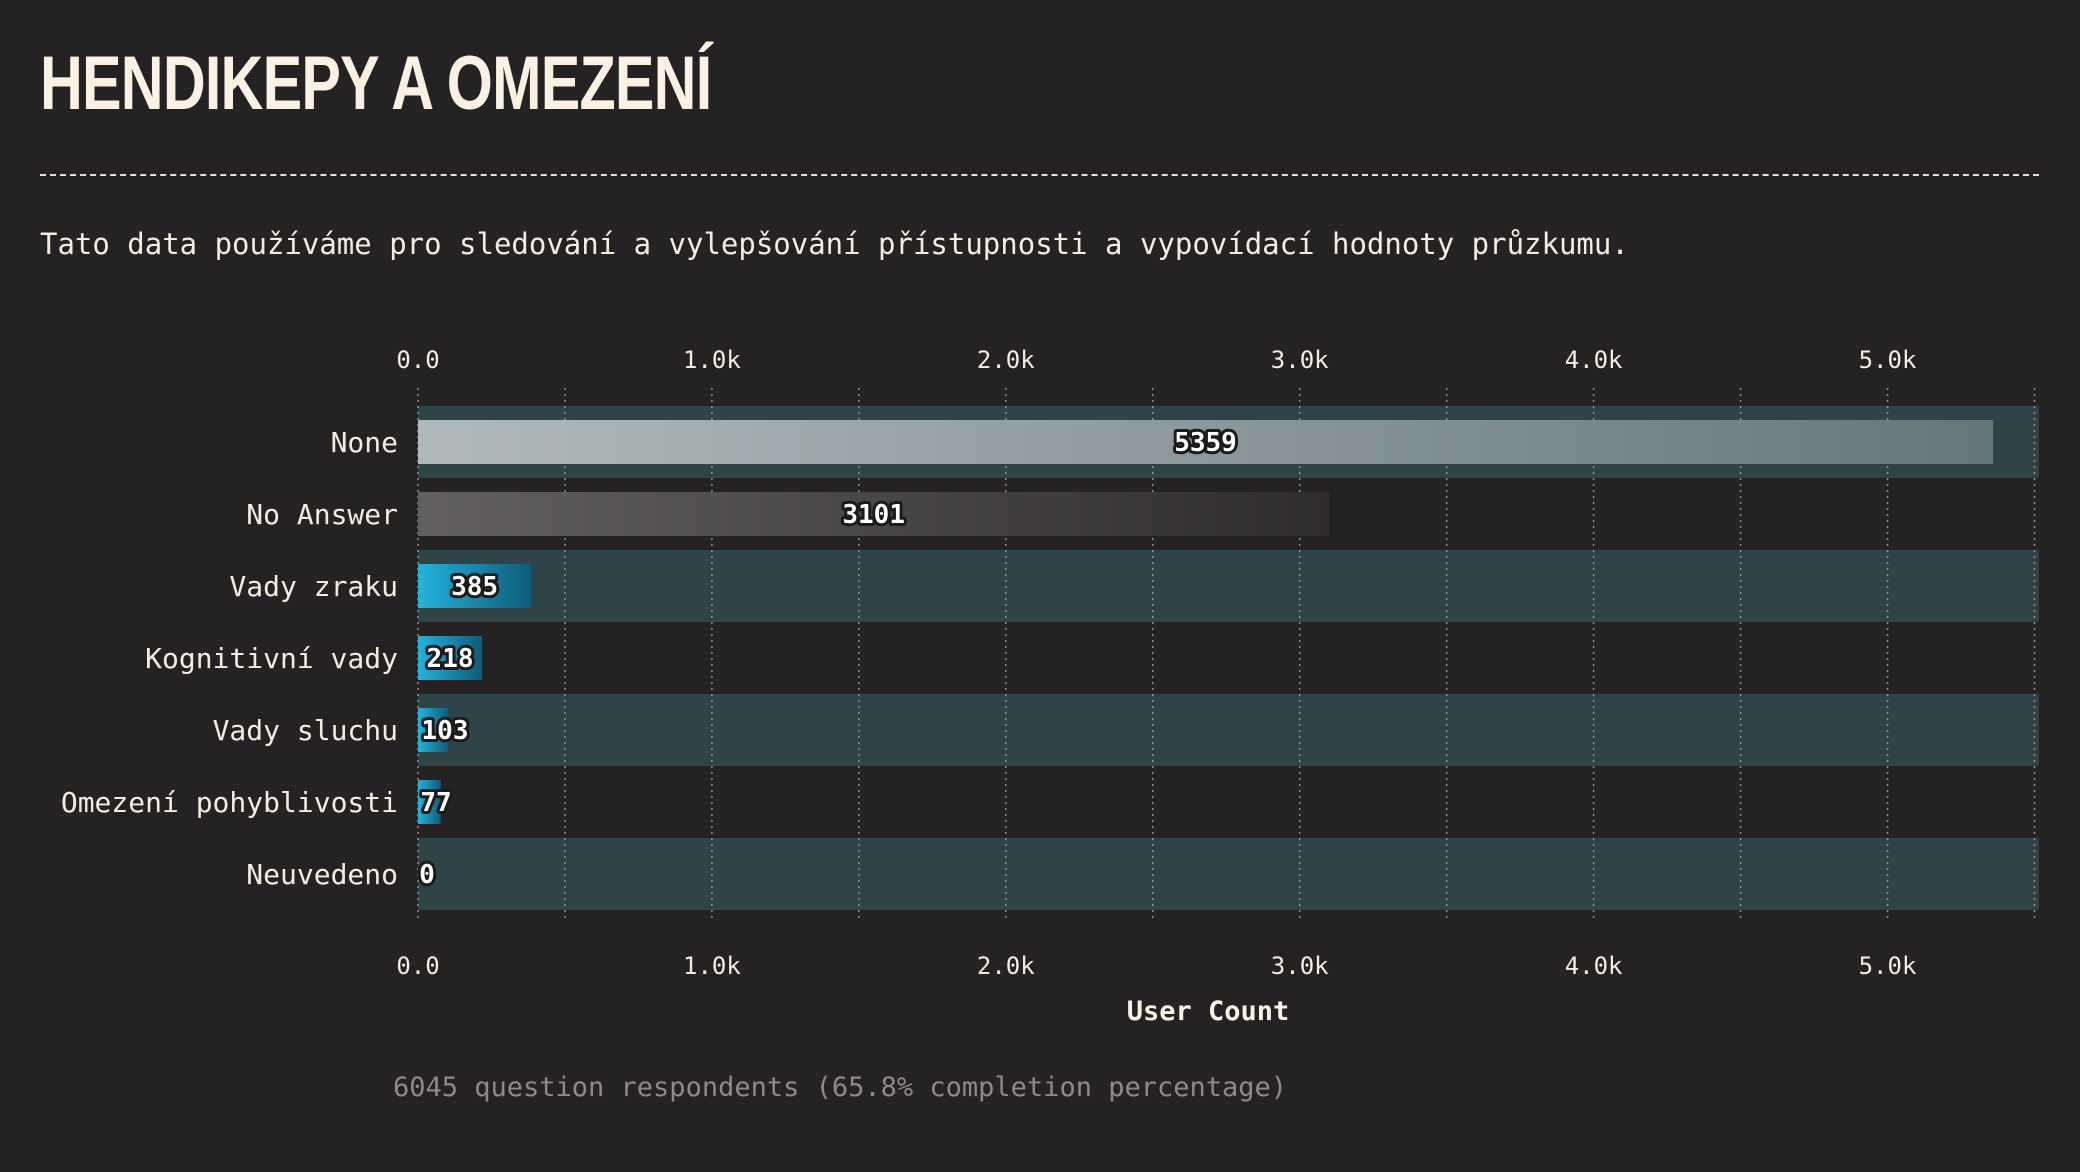 Image resolution: width=2080 pixels, height=1172 pixels. Describe the element at coordinates (1594, 966) in the screenshot. I see `x-tick-label-bottom: 4.0k` at that location.